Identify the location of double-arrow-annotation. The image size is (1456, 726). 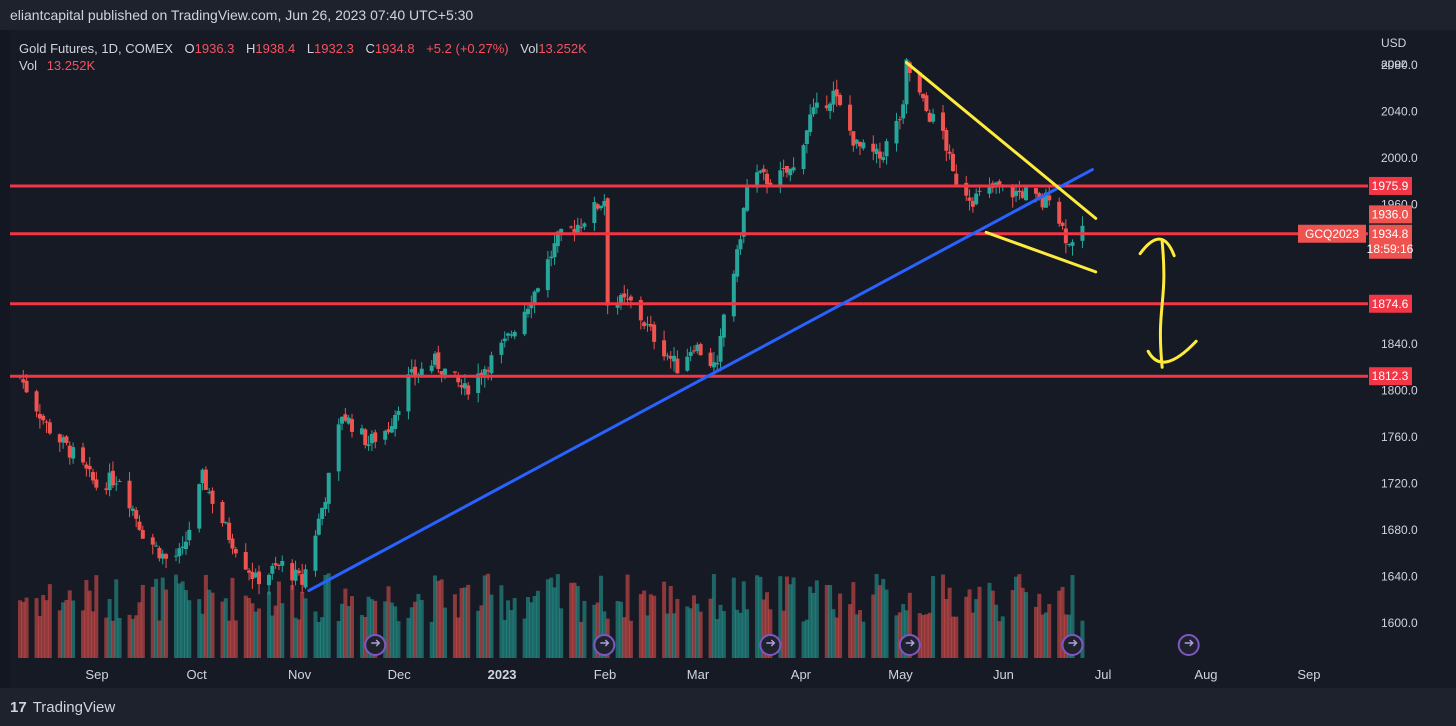
(1168, 303).